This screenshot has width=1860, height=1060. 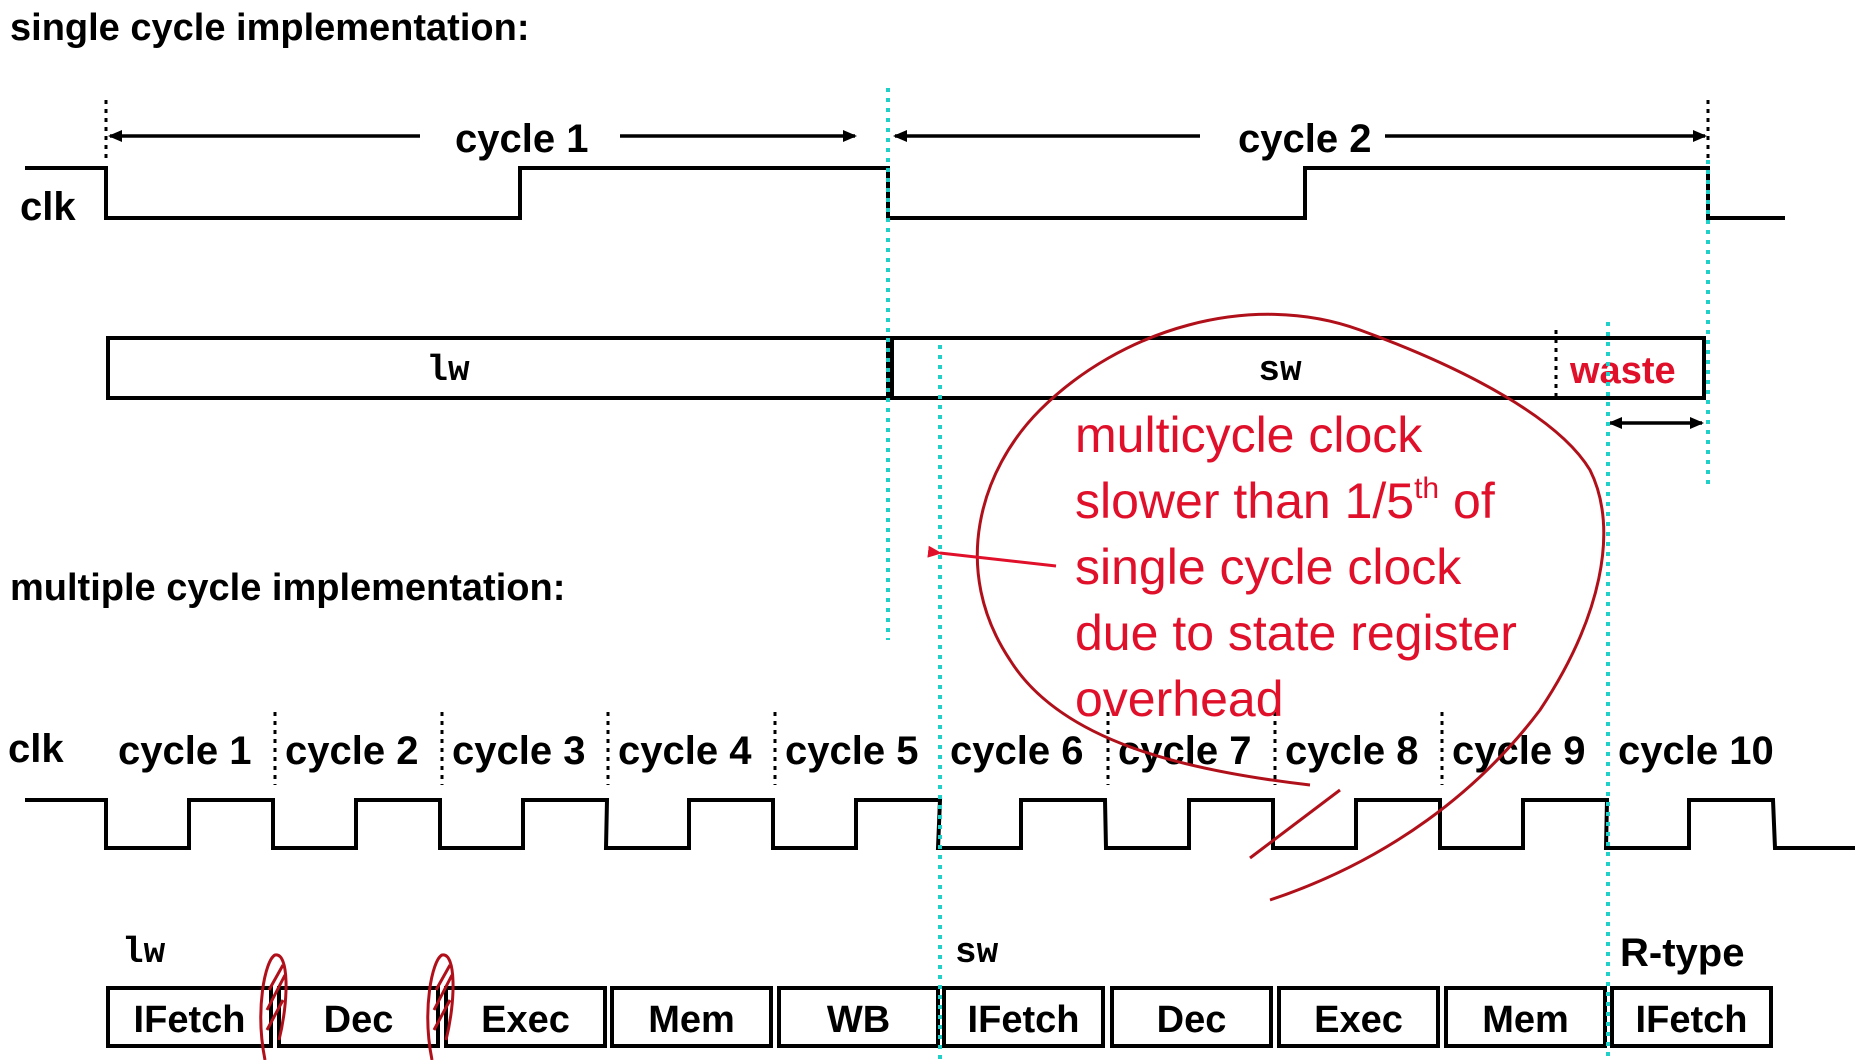 I want to click on multi-stage-boxes: IFetch Dec Exec Mem WB IFetch Dec Exec Mem IFetch, so click(x=939, y=1017).